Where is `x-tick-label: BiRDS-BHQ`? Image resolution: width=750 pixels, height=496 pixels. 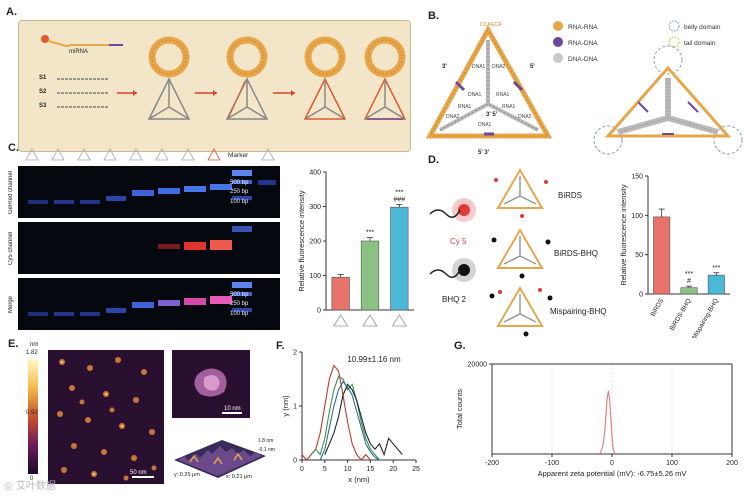
x-tick-label: BiRDS-BHQ is located at coordinates (681, 315).